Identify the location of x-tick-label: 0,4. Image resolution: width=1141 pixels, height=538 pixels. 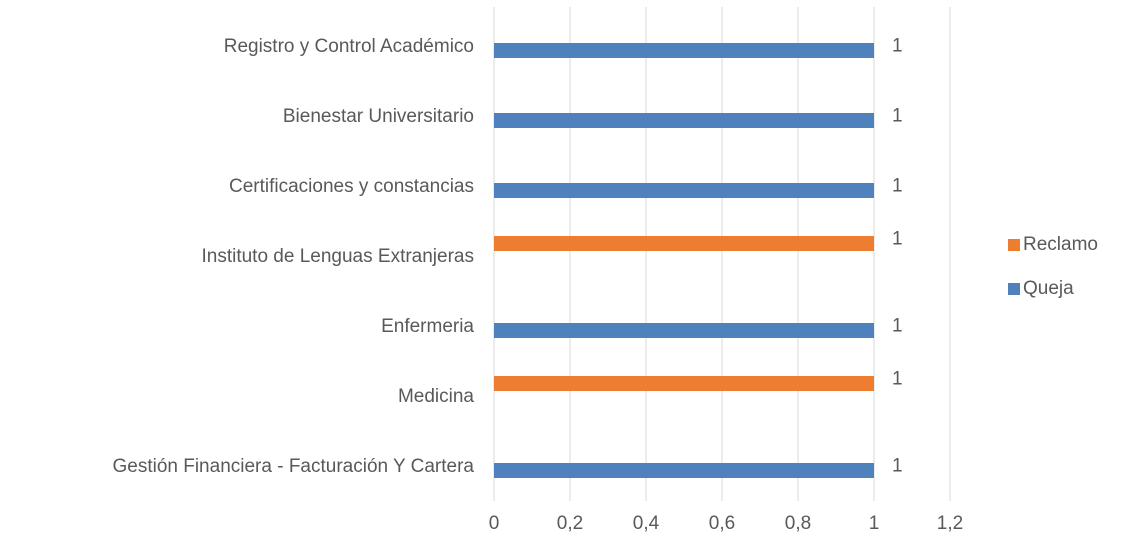
(646, 523).